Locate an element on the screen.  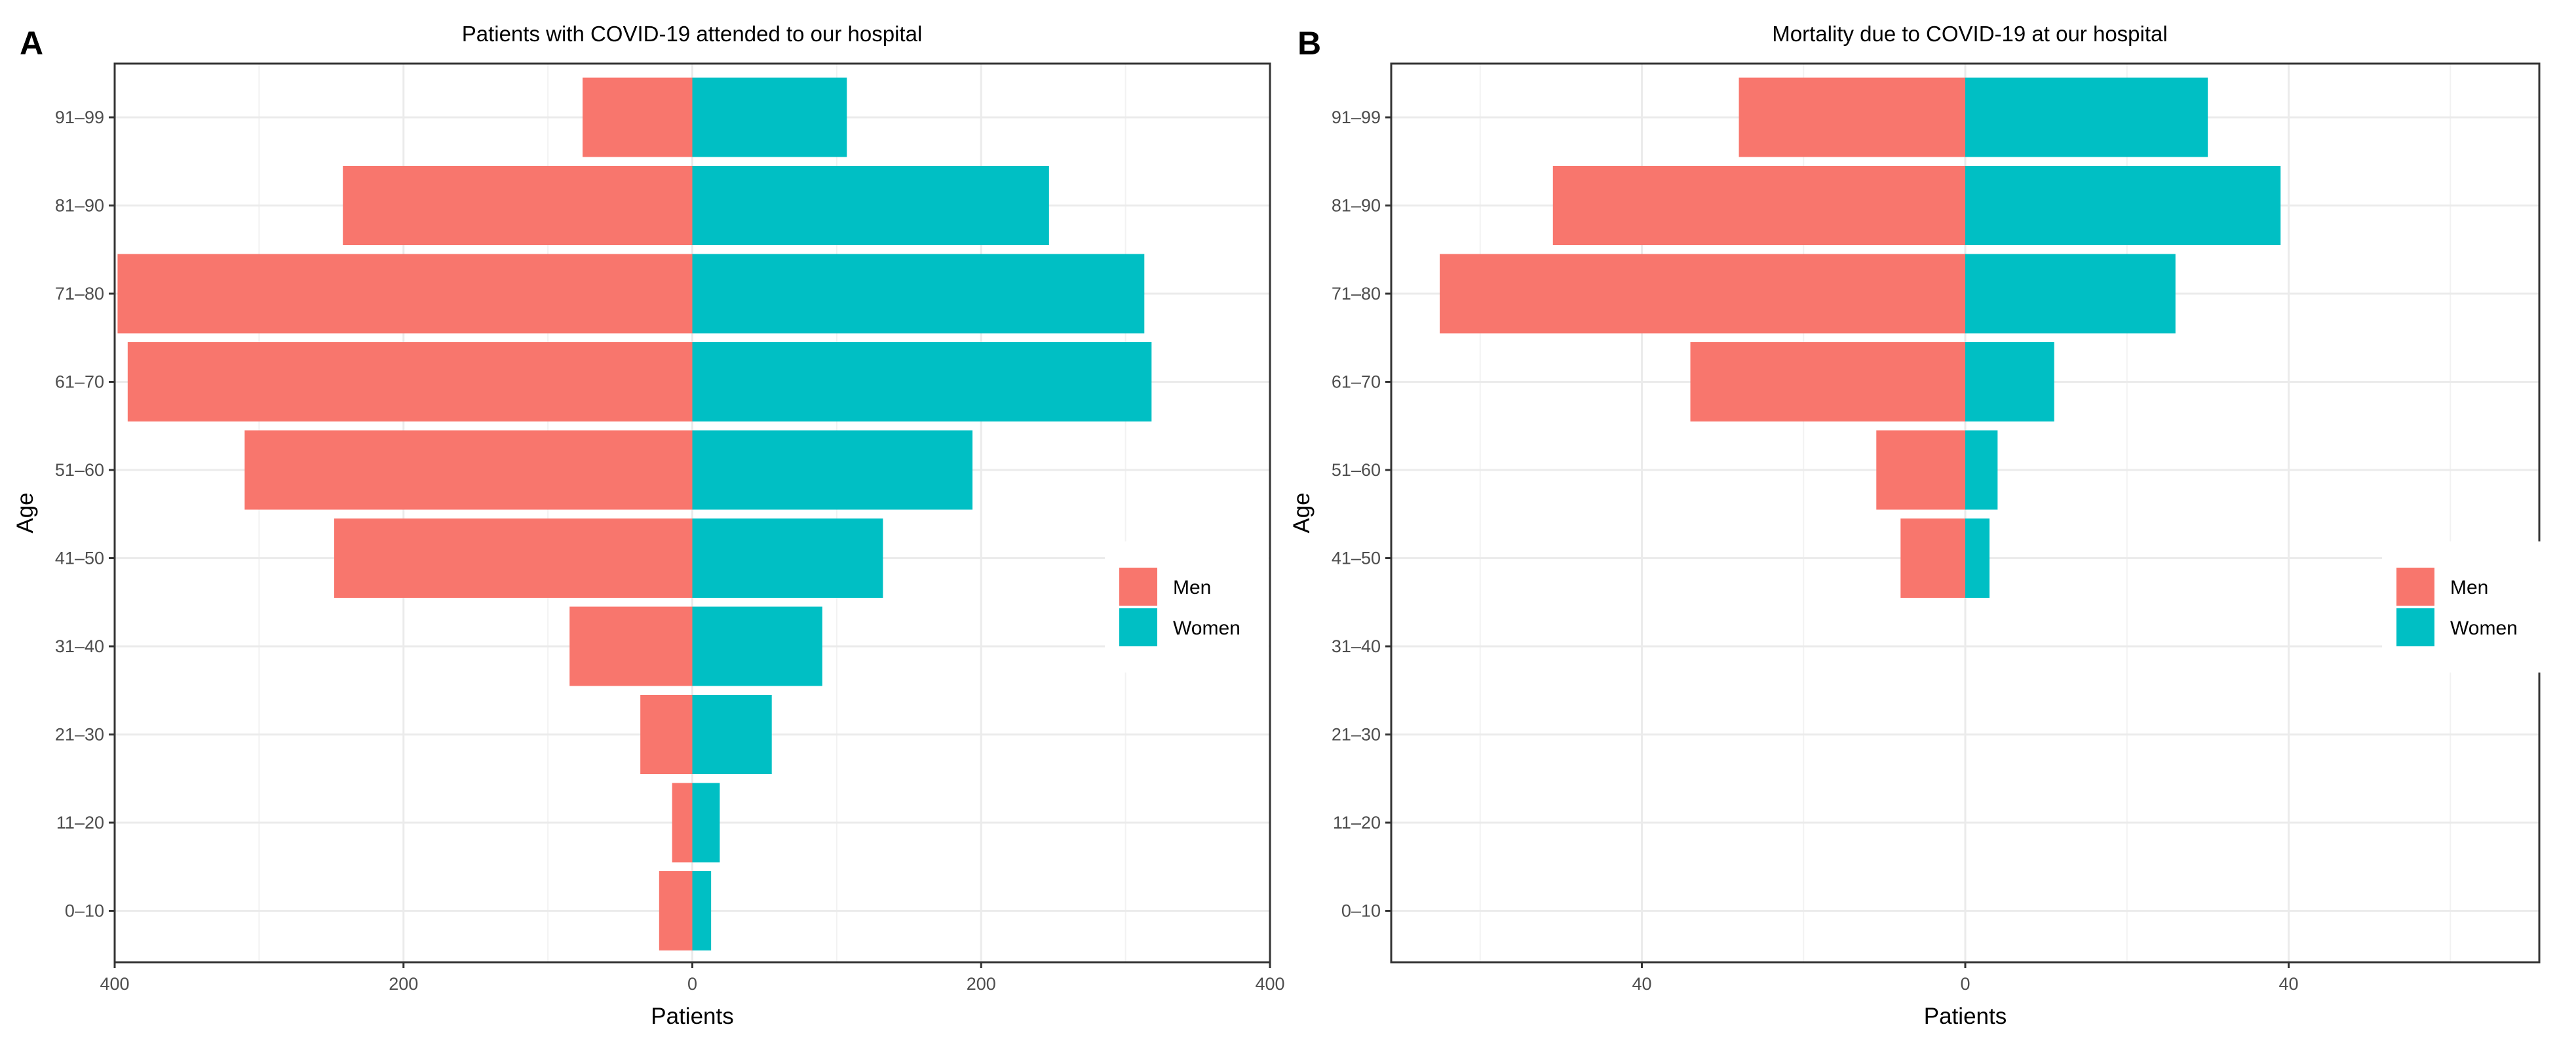
panel-label: A is located at coordinates (31, 43).